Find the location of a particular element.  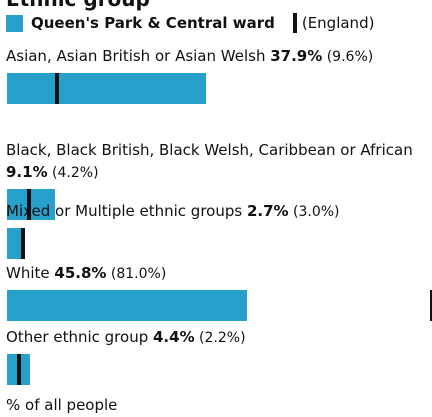

ward-value-label: 4.4% is located at coordinates (174, 337).